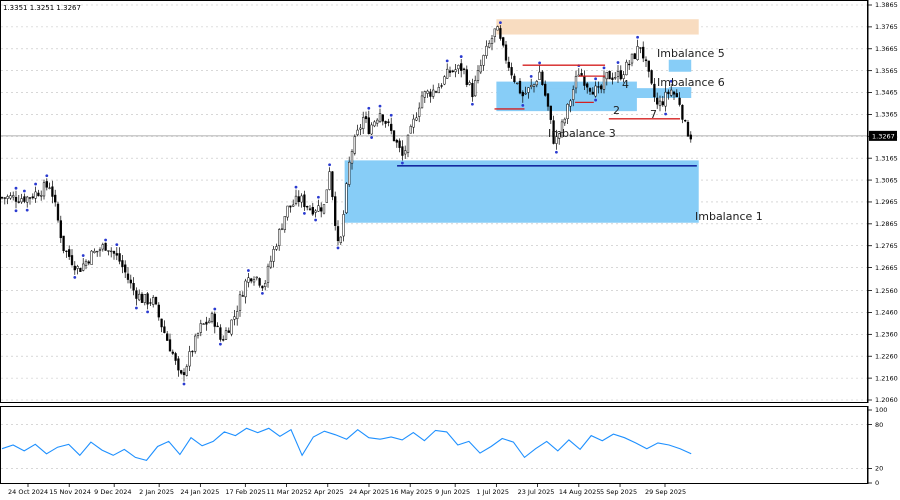 The height and width of the screenshot is (500, 900). Describe the element at coordinates (616, 110) in the screenshot. I see `level-tag-label: 2` at that location.